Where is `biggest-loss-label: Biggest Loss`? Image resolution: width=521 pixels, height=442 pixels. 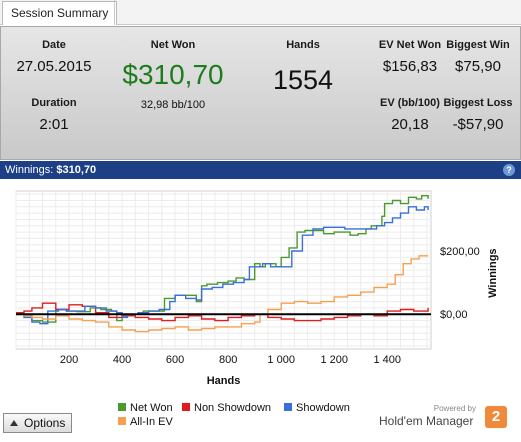 biggest-loss-label: Biggest Loss is located at coordinates (478, 103).